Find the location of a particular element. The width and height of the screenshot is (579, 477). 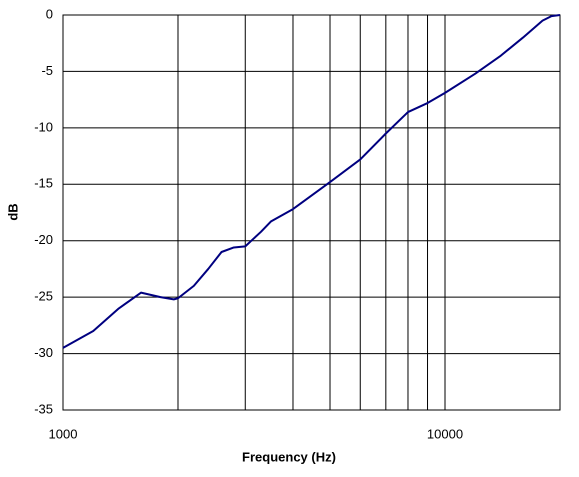

y-tick-label: -25 is located at coordinates (43, 296).